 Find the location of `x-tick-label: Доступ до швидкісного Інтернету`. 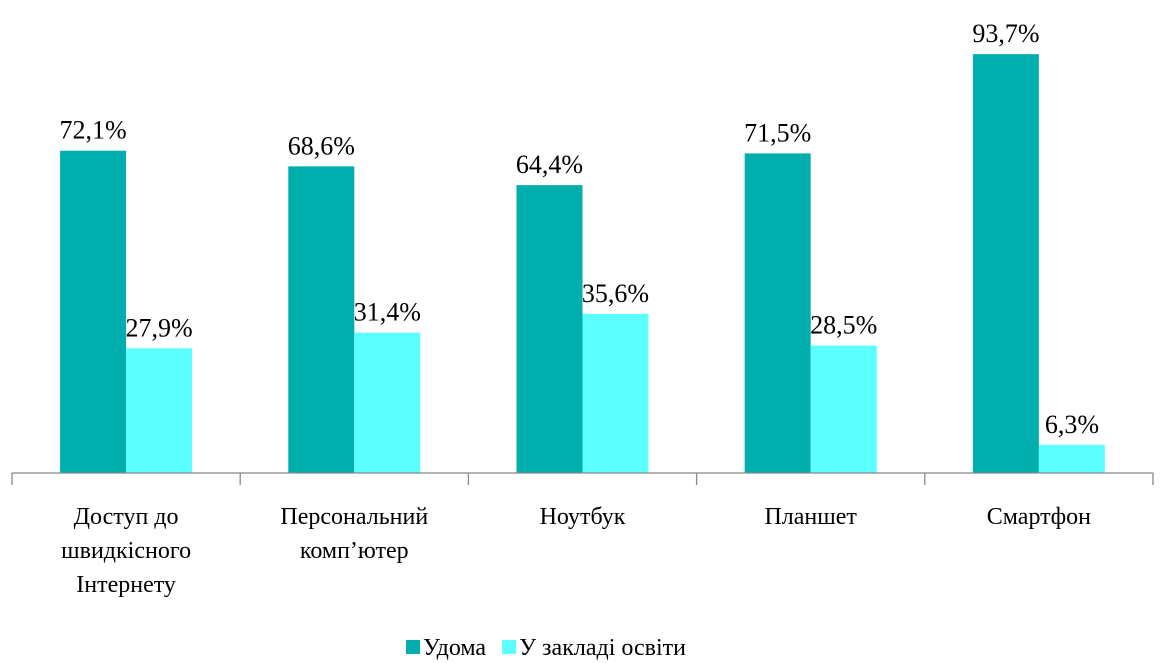

x-tick-label: Доступ до швидкісного Інтернету is located at coordinates (126, 551).